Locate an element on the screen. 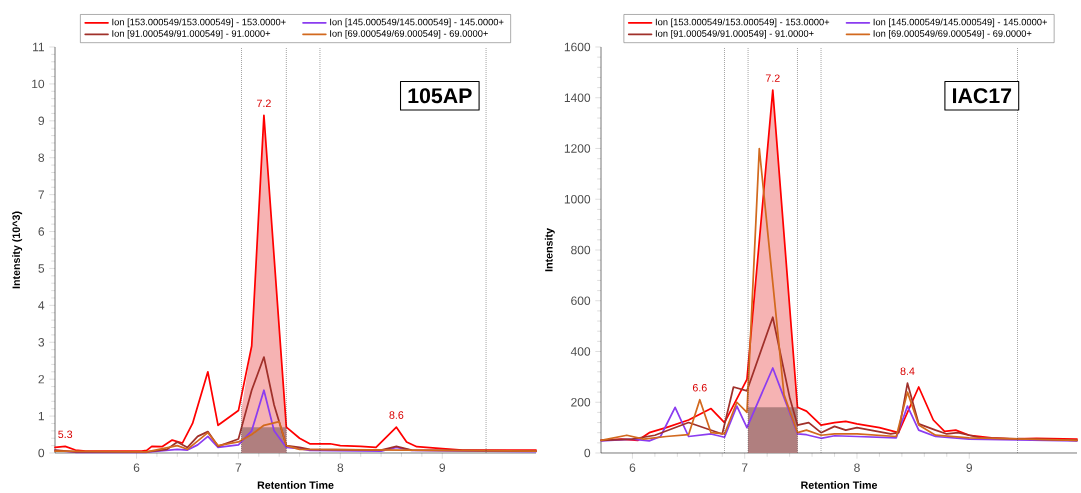  y-tick-label: 600 is located at coordinates (581, 300).